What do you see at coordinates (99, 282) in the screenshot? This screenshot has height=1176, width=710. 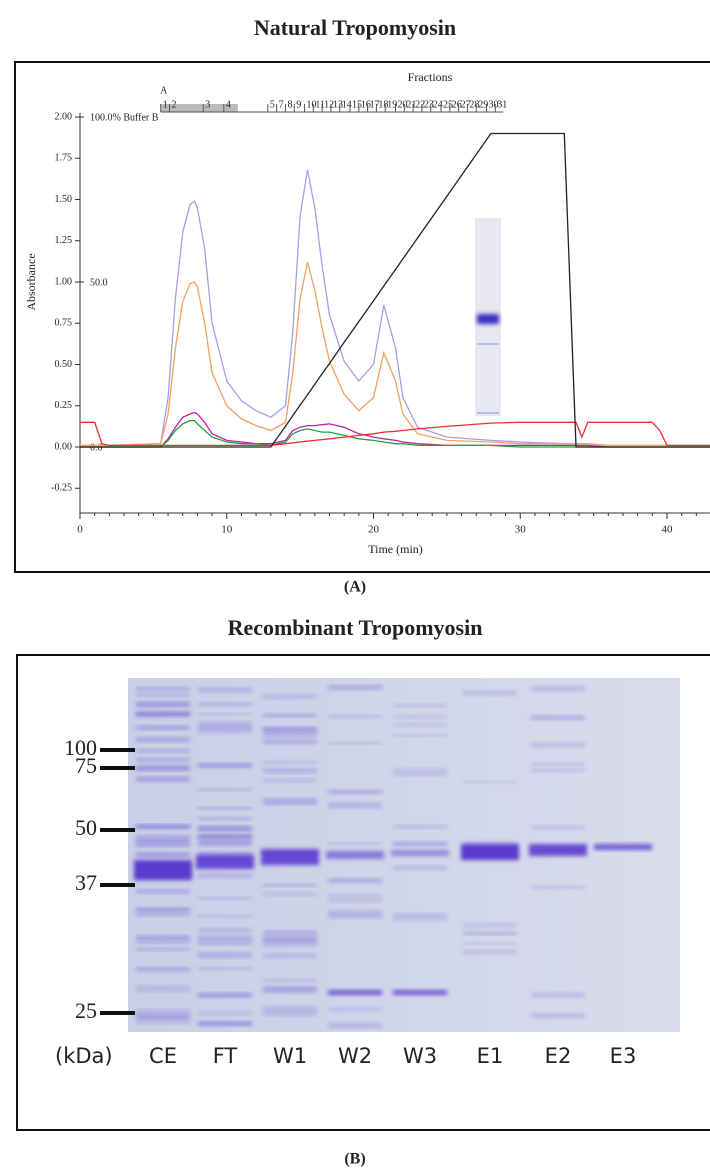 I see `y2-tick-label: 50.0` at bounding box center [99, 282].